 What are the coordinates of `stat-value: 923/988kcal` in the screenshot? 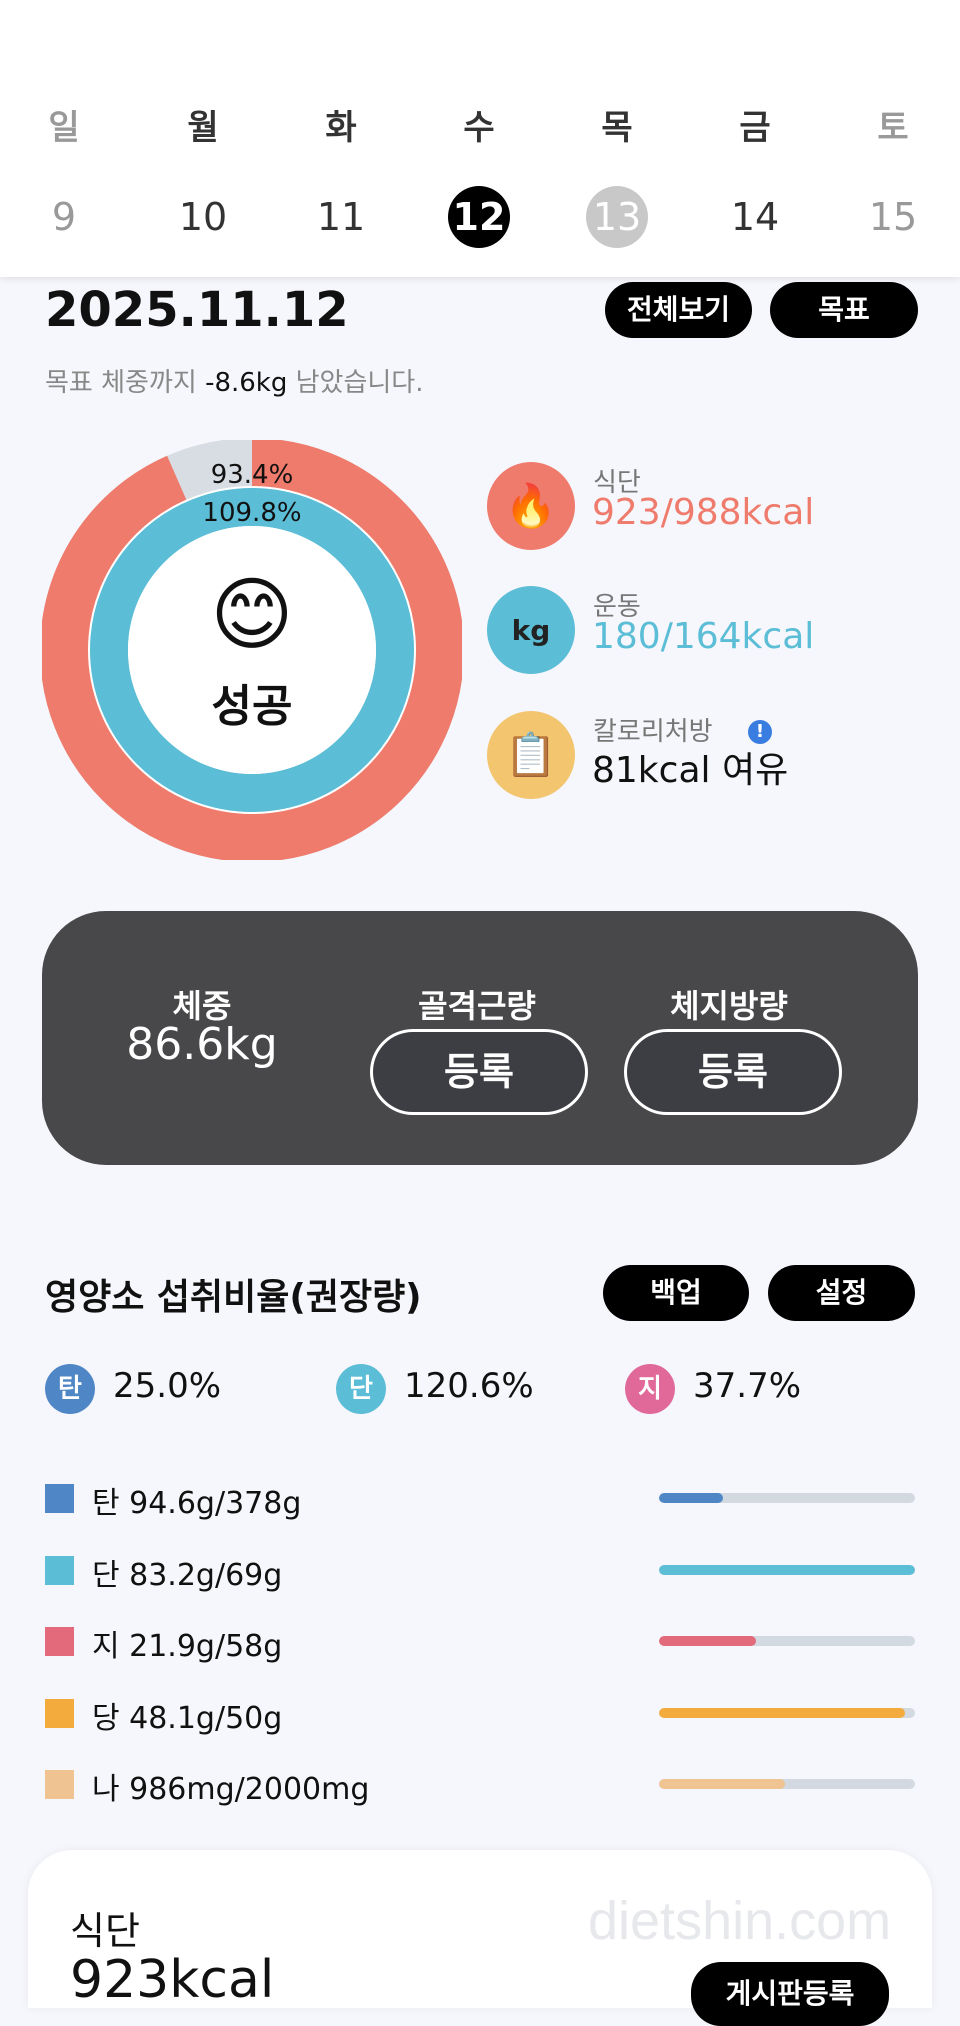 It's located at (703, 512).